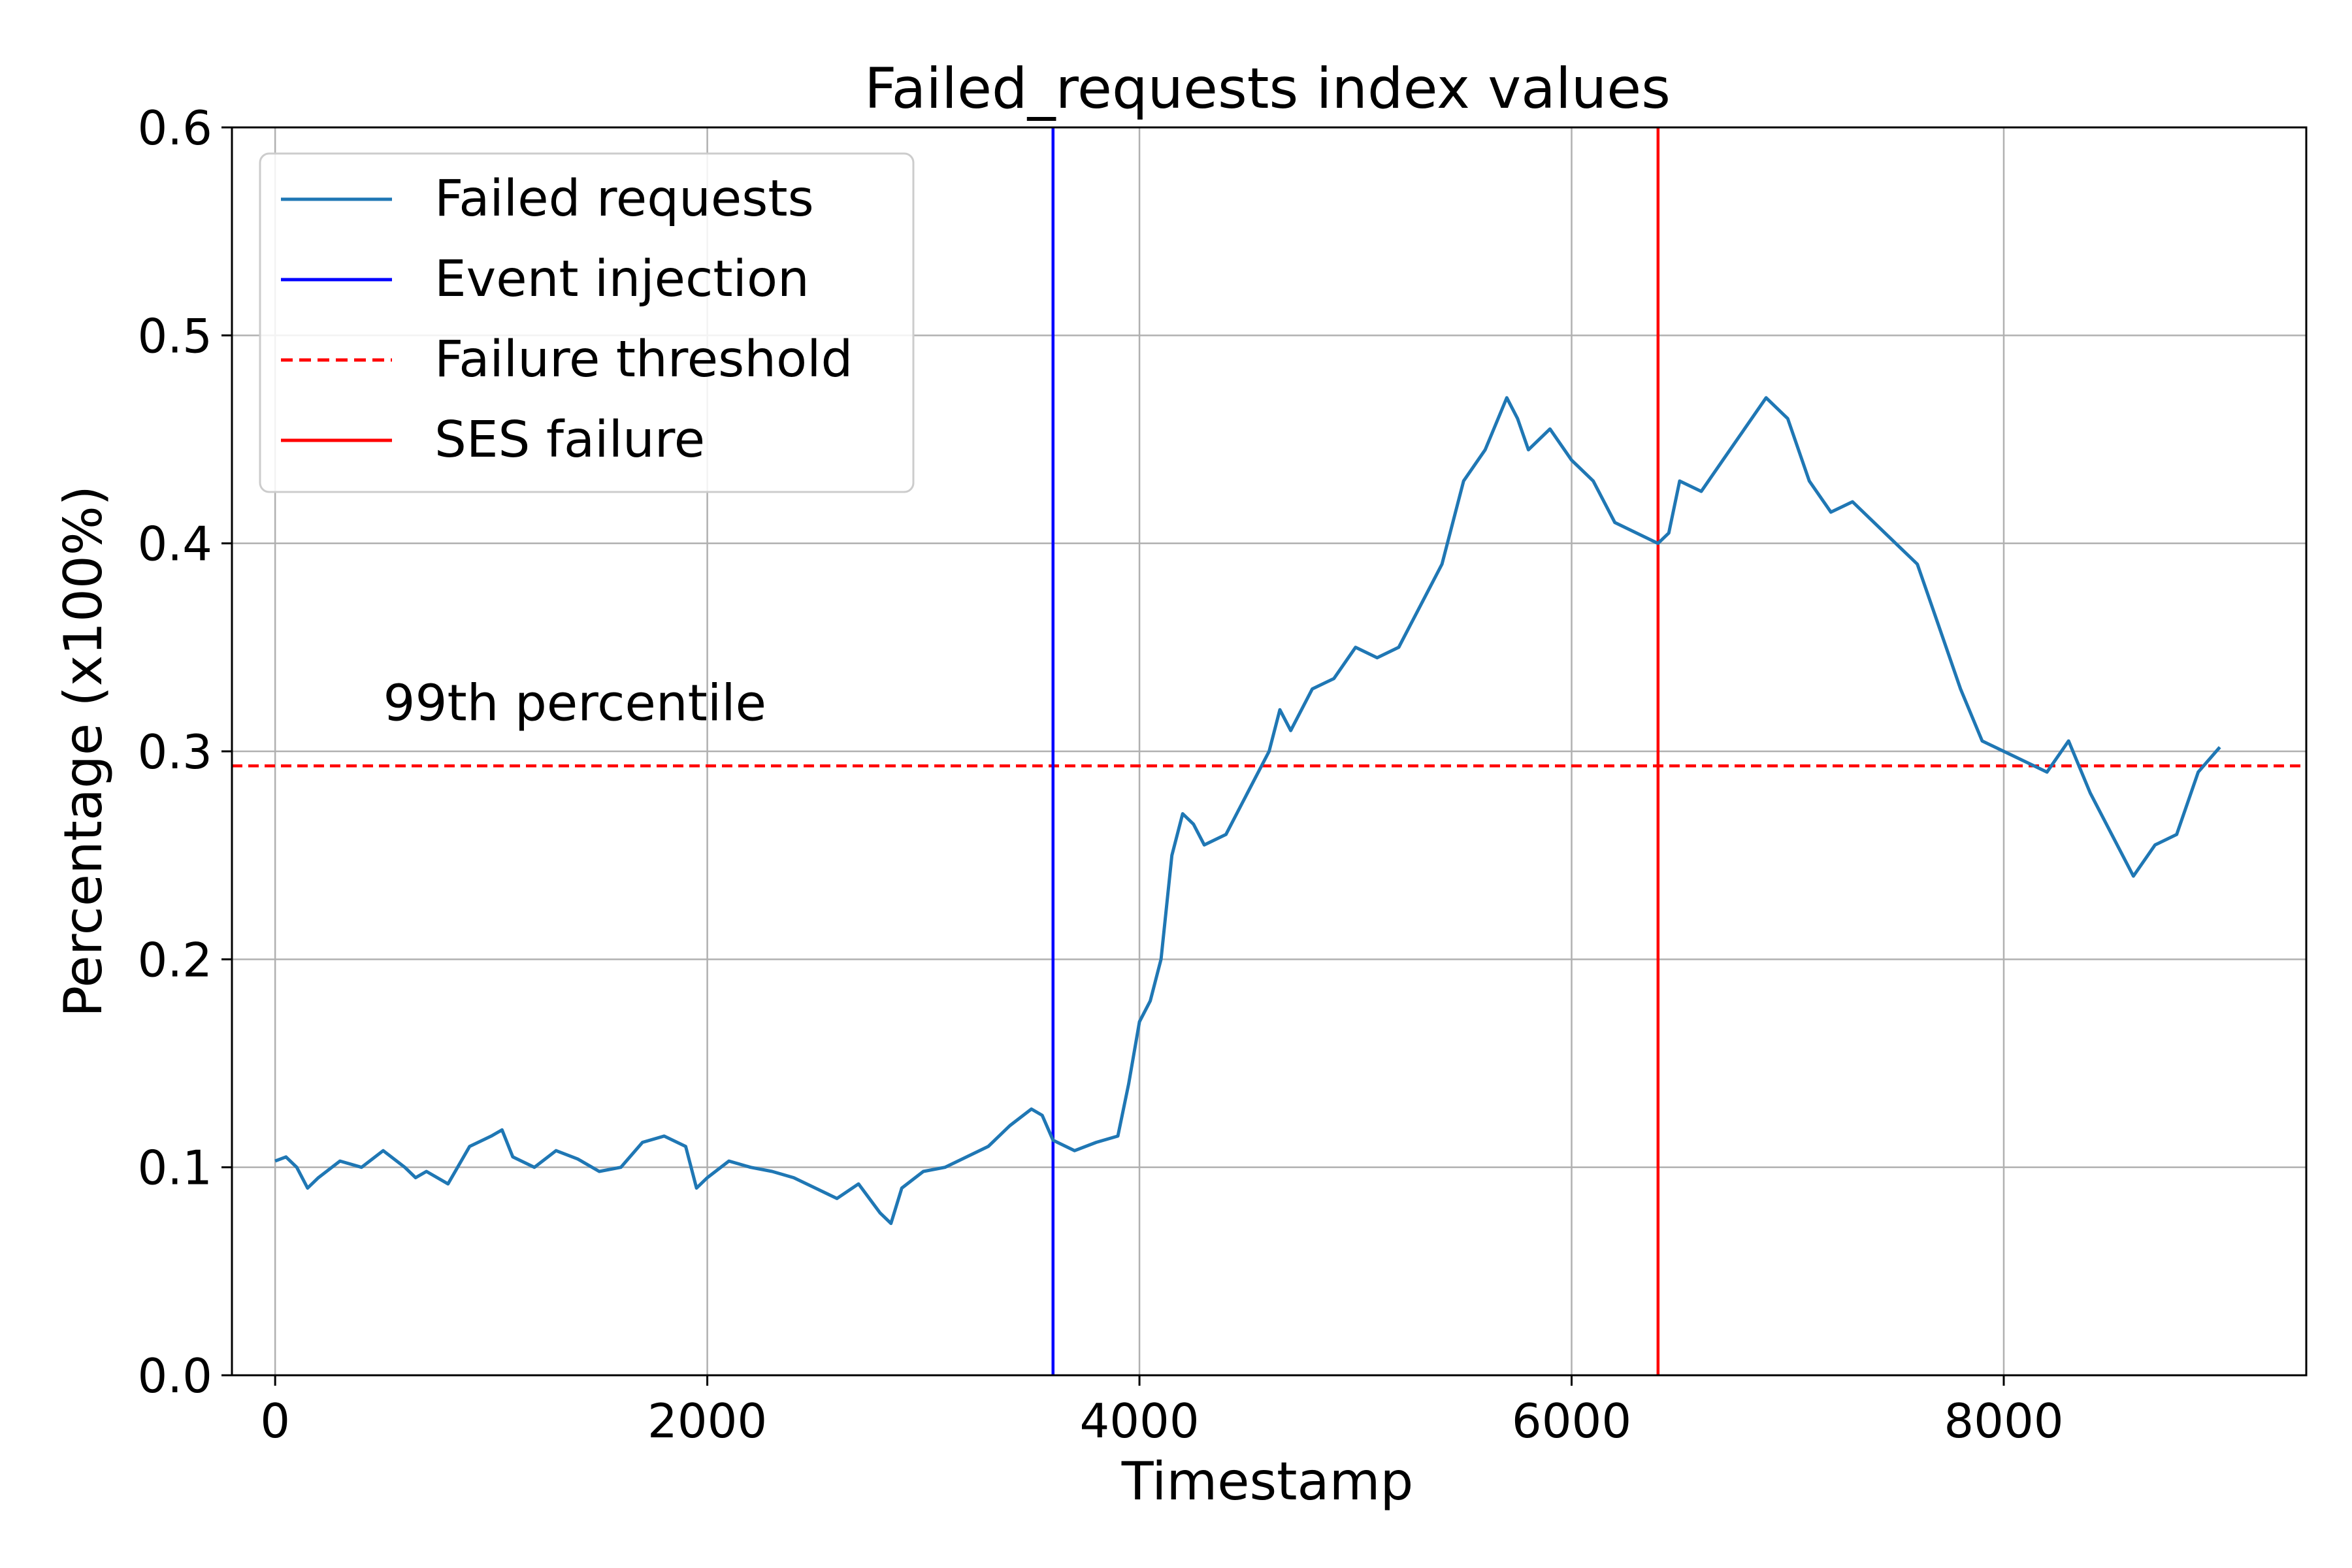  Describe the element at coordinates (174, 128) in the screenshot. I see `y-tick-label: 0.6` at that location.